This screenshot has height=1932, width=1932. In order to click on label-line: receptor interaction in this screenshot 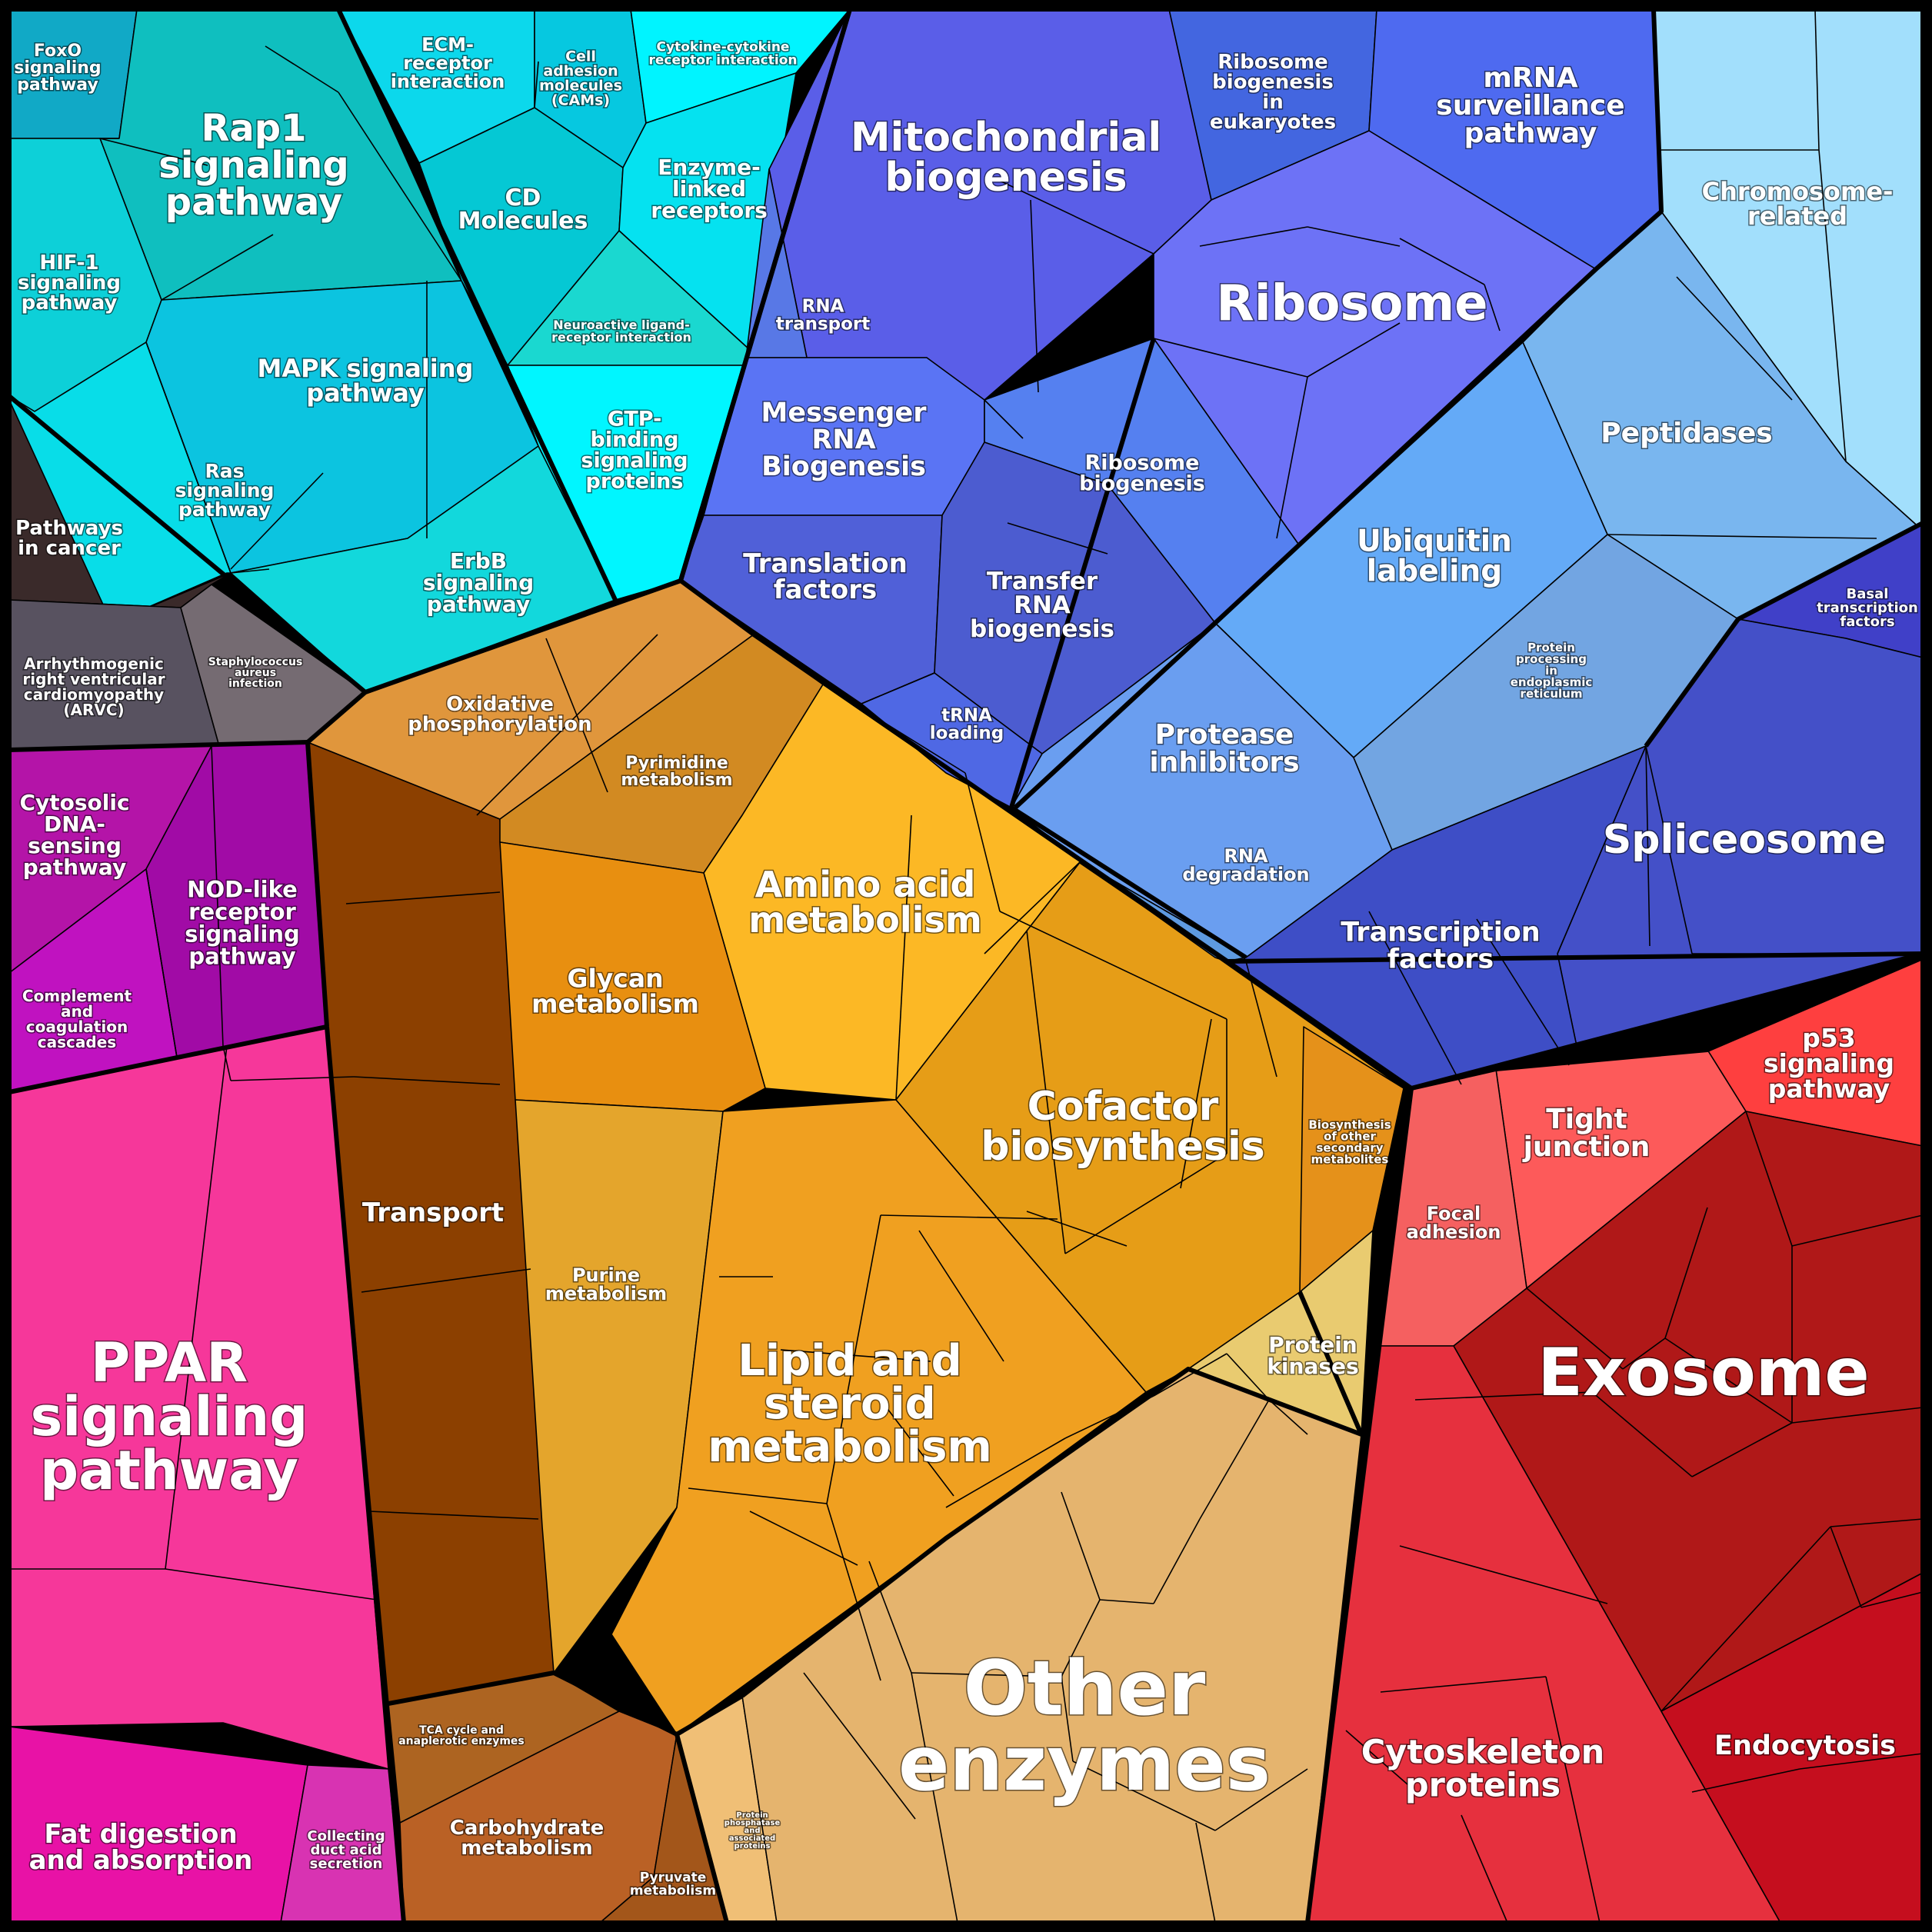, I will do `click(722, 60)`.